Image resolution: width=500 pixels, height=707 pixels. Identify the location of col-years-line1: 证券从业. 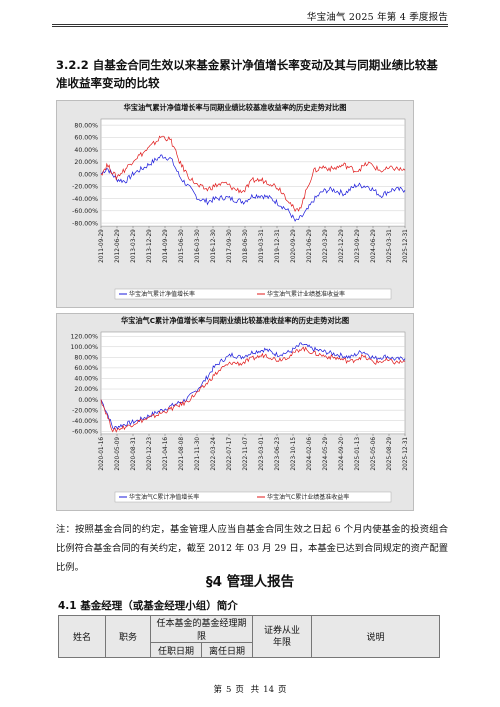
(281, 630).